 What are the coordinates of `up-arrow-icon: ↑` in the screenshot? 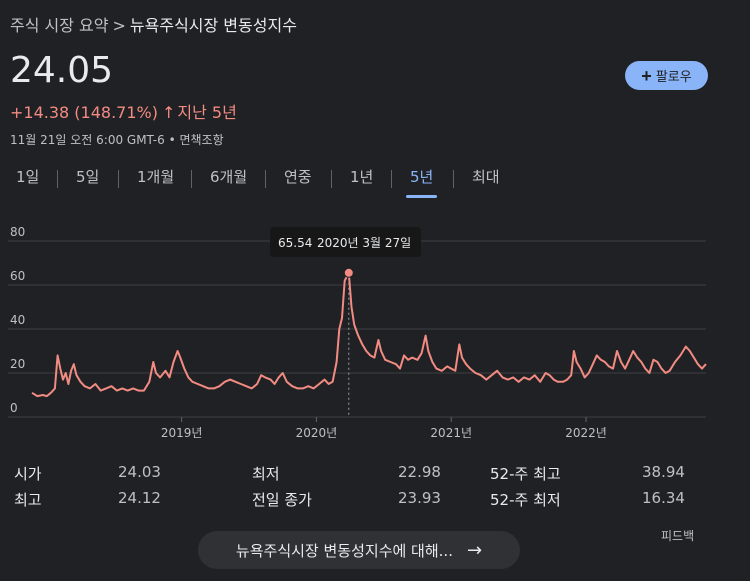 It's located at (168, 112).